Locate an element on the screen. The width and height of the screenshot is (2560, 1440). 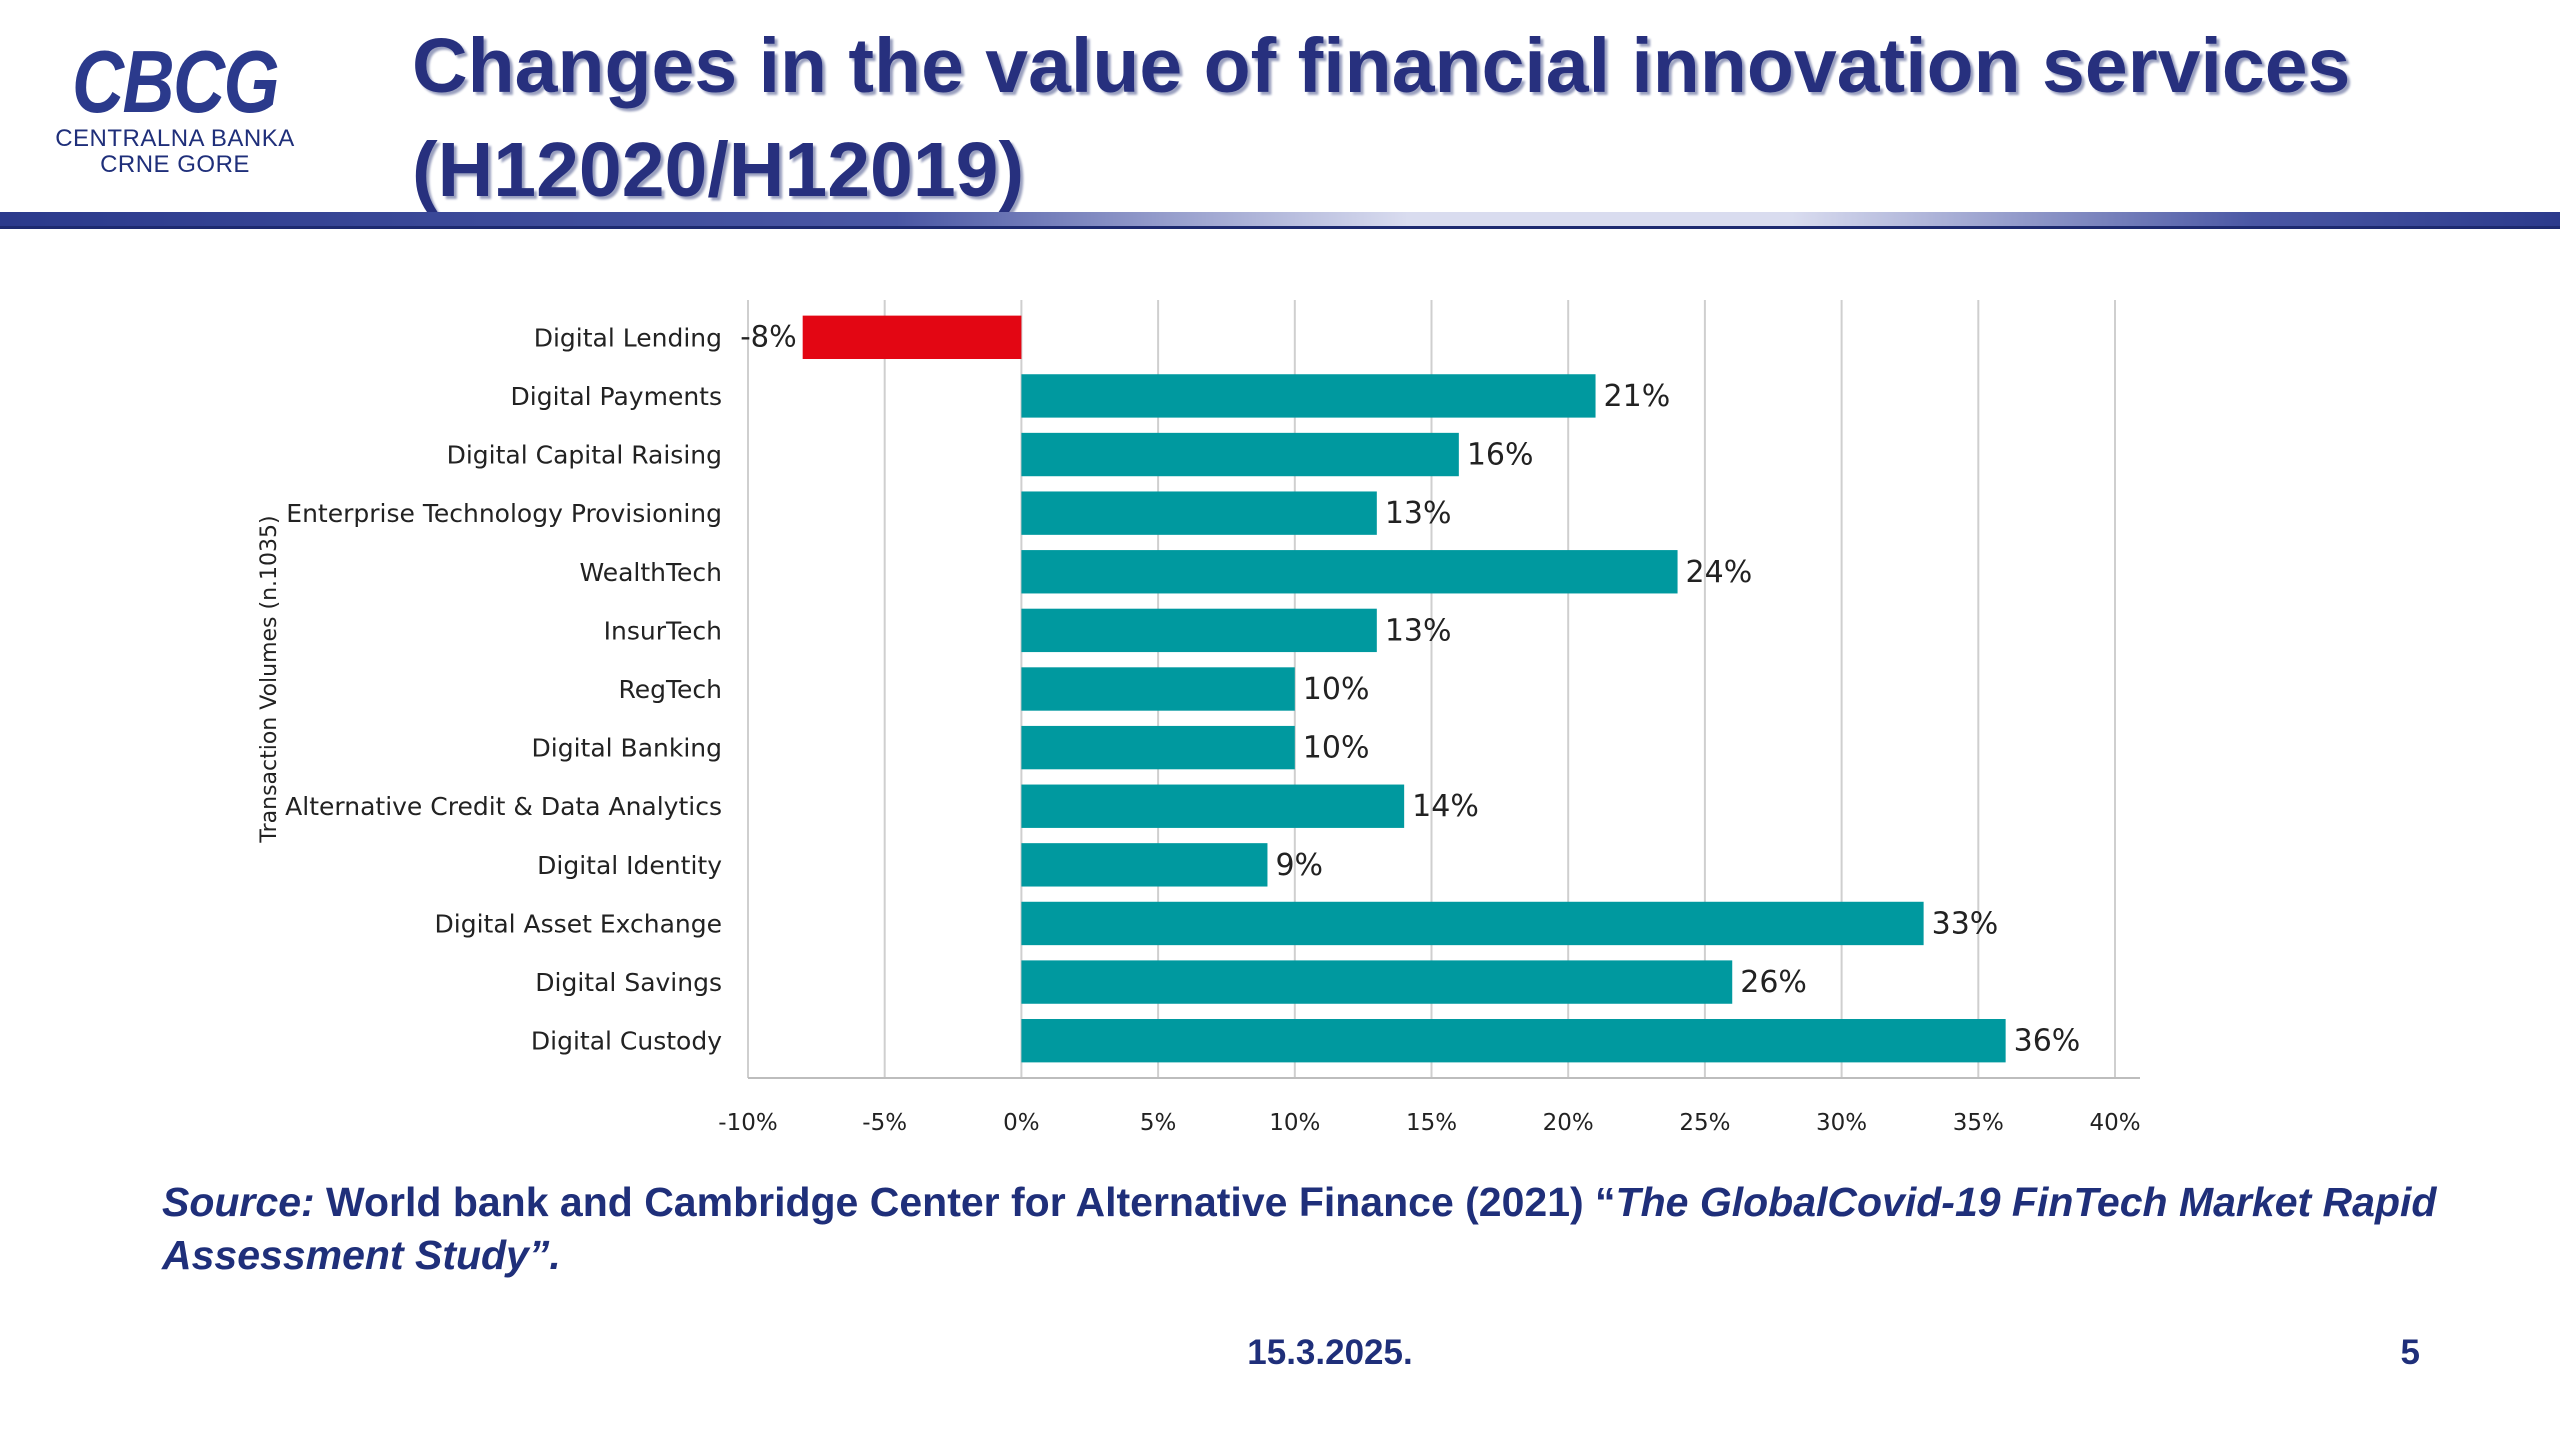
source-lead: Source: is located at coordinates (238, 1202).